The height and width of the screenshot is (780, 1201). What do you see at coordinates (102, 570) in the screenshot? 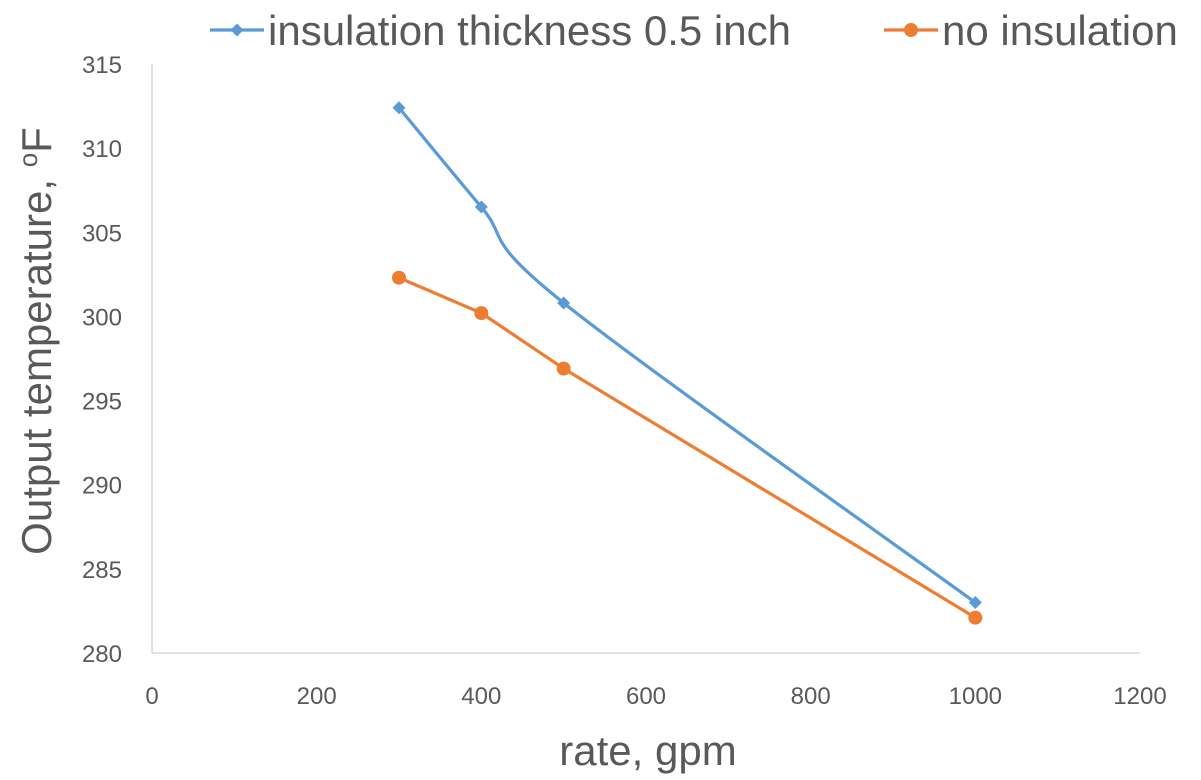
I see `y-tick-label: 285` at bounding box center [102, 570].